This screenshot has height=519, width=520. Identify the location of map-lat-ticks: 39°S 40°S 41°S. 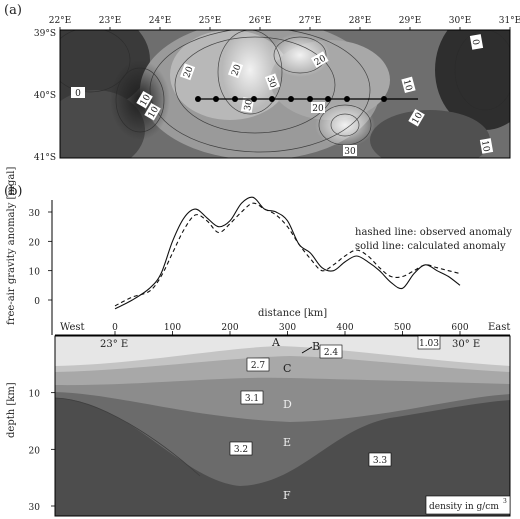
(45, 96).